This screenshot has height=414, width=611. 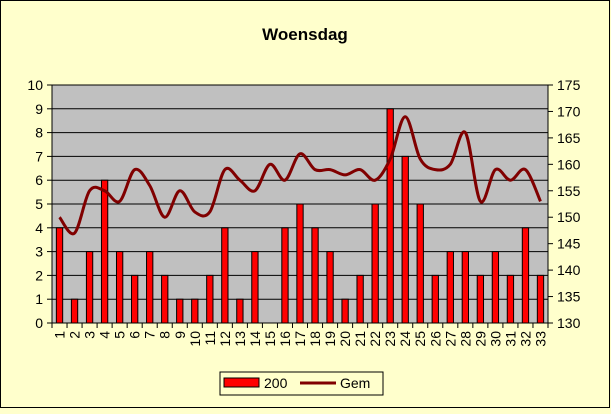 What do you see at coordinates (35, 85) in the screenshot?
I see `left-tick-label-10: 10` at bounding box center [35, 85].